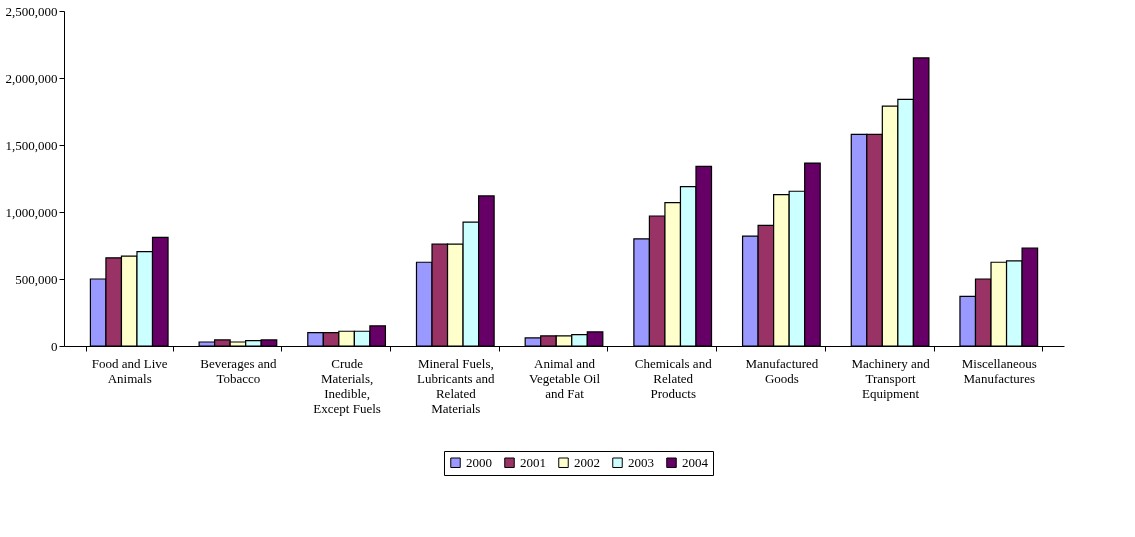 This screenshot has width=1135, height=537. What do you see at coordinates (891, 378) in the screenshot?
I see `x-tick-label: Machinery and Transport Equipment` at bounding box center [891, 378].